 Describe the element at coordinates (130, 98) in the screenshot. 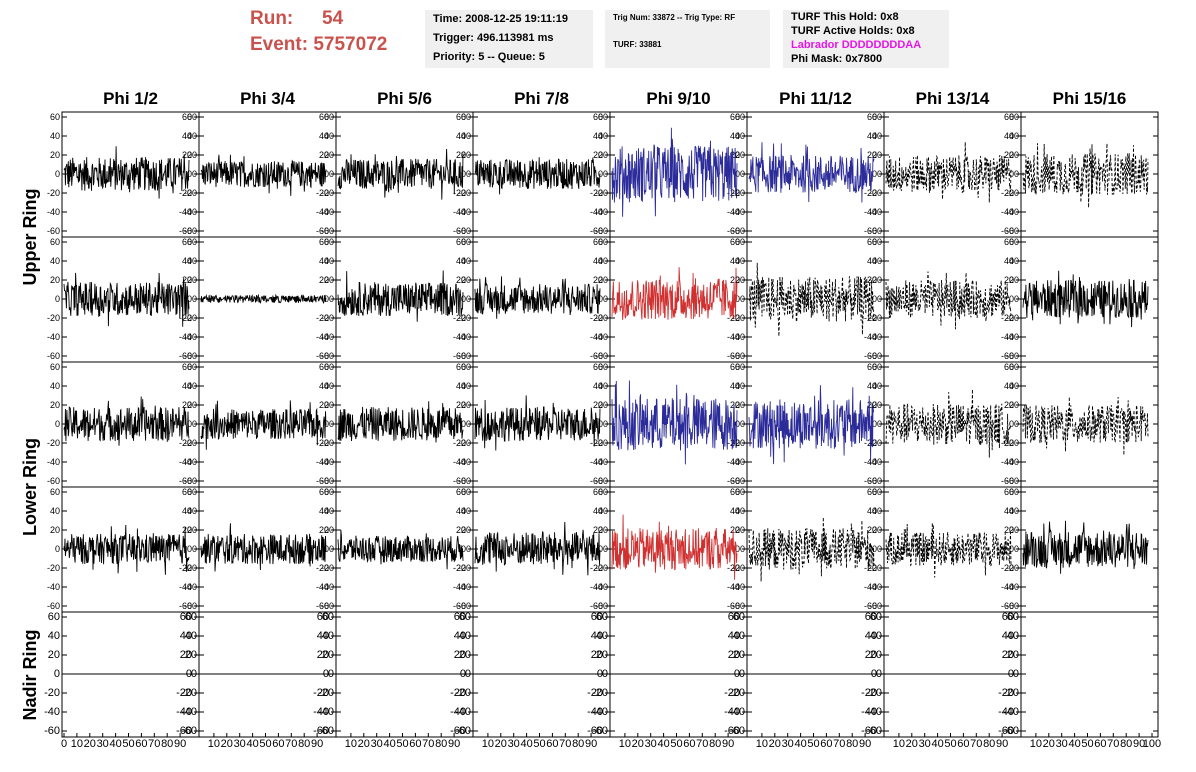

I see `column-header-1: Phi 1/2` at that location.